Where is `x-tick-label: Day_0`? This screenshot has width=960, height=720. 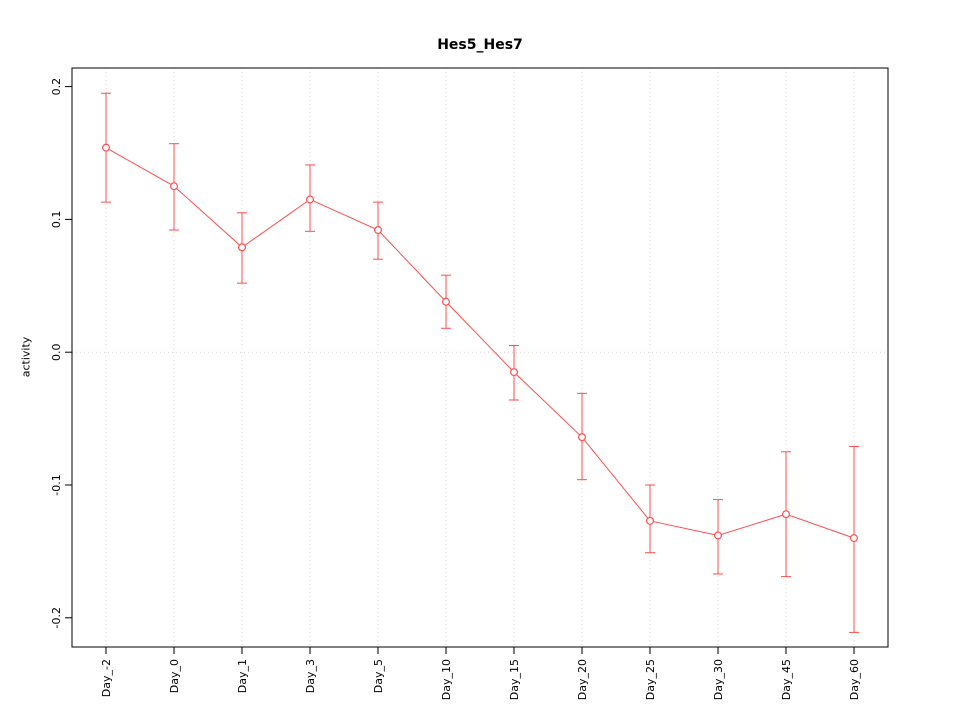 x-tick-label: Day_0 is located at coordinates (174, 676).